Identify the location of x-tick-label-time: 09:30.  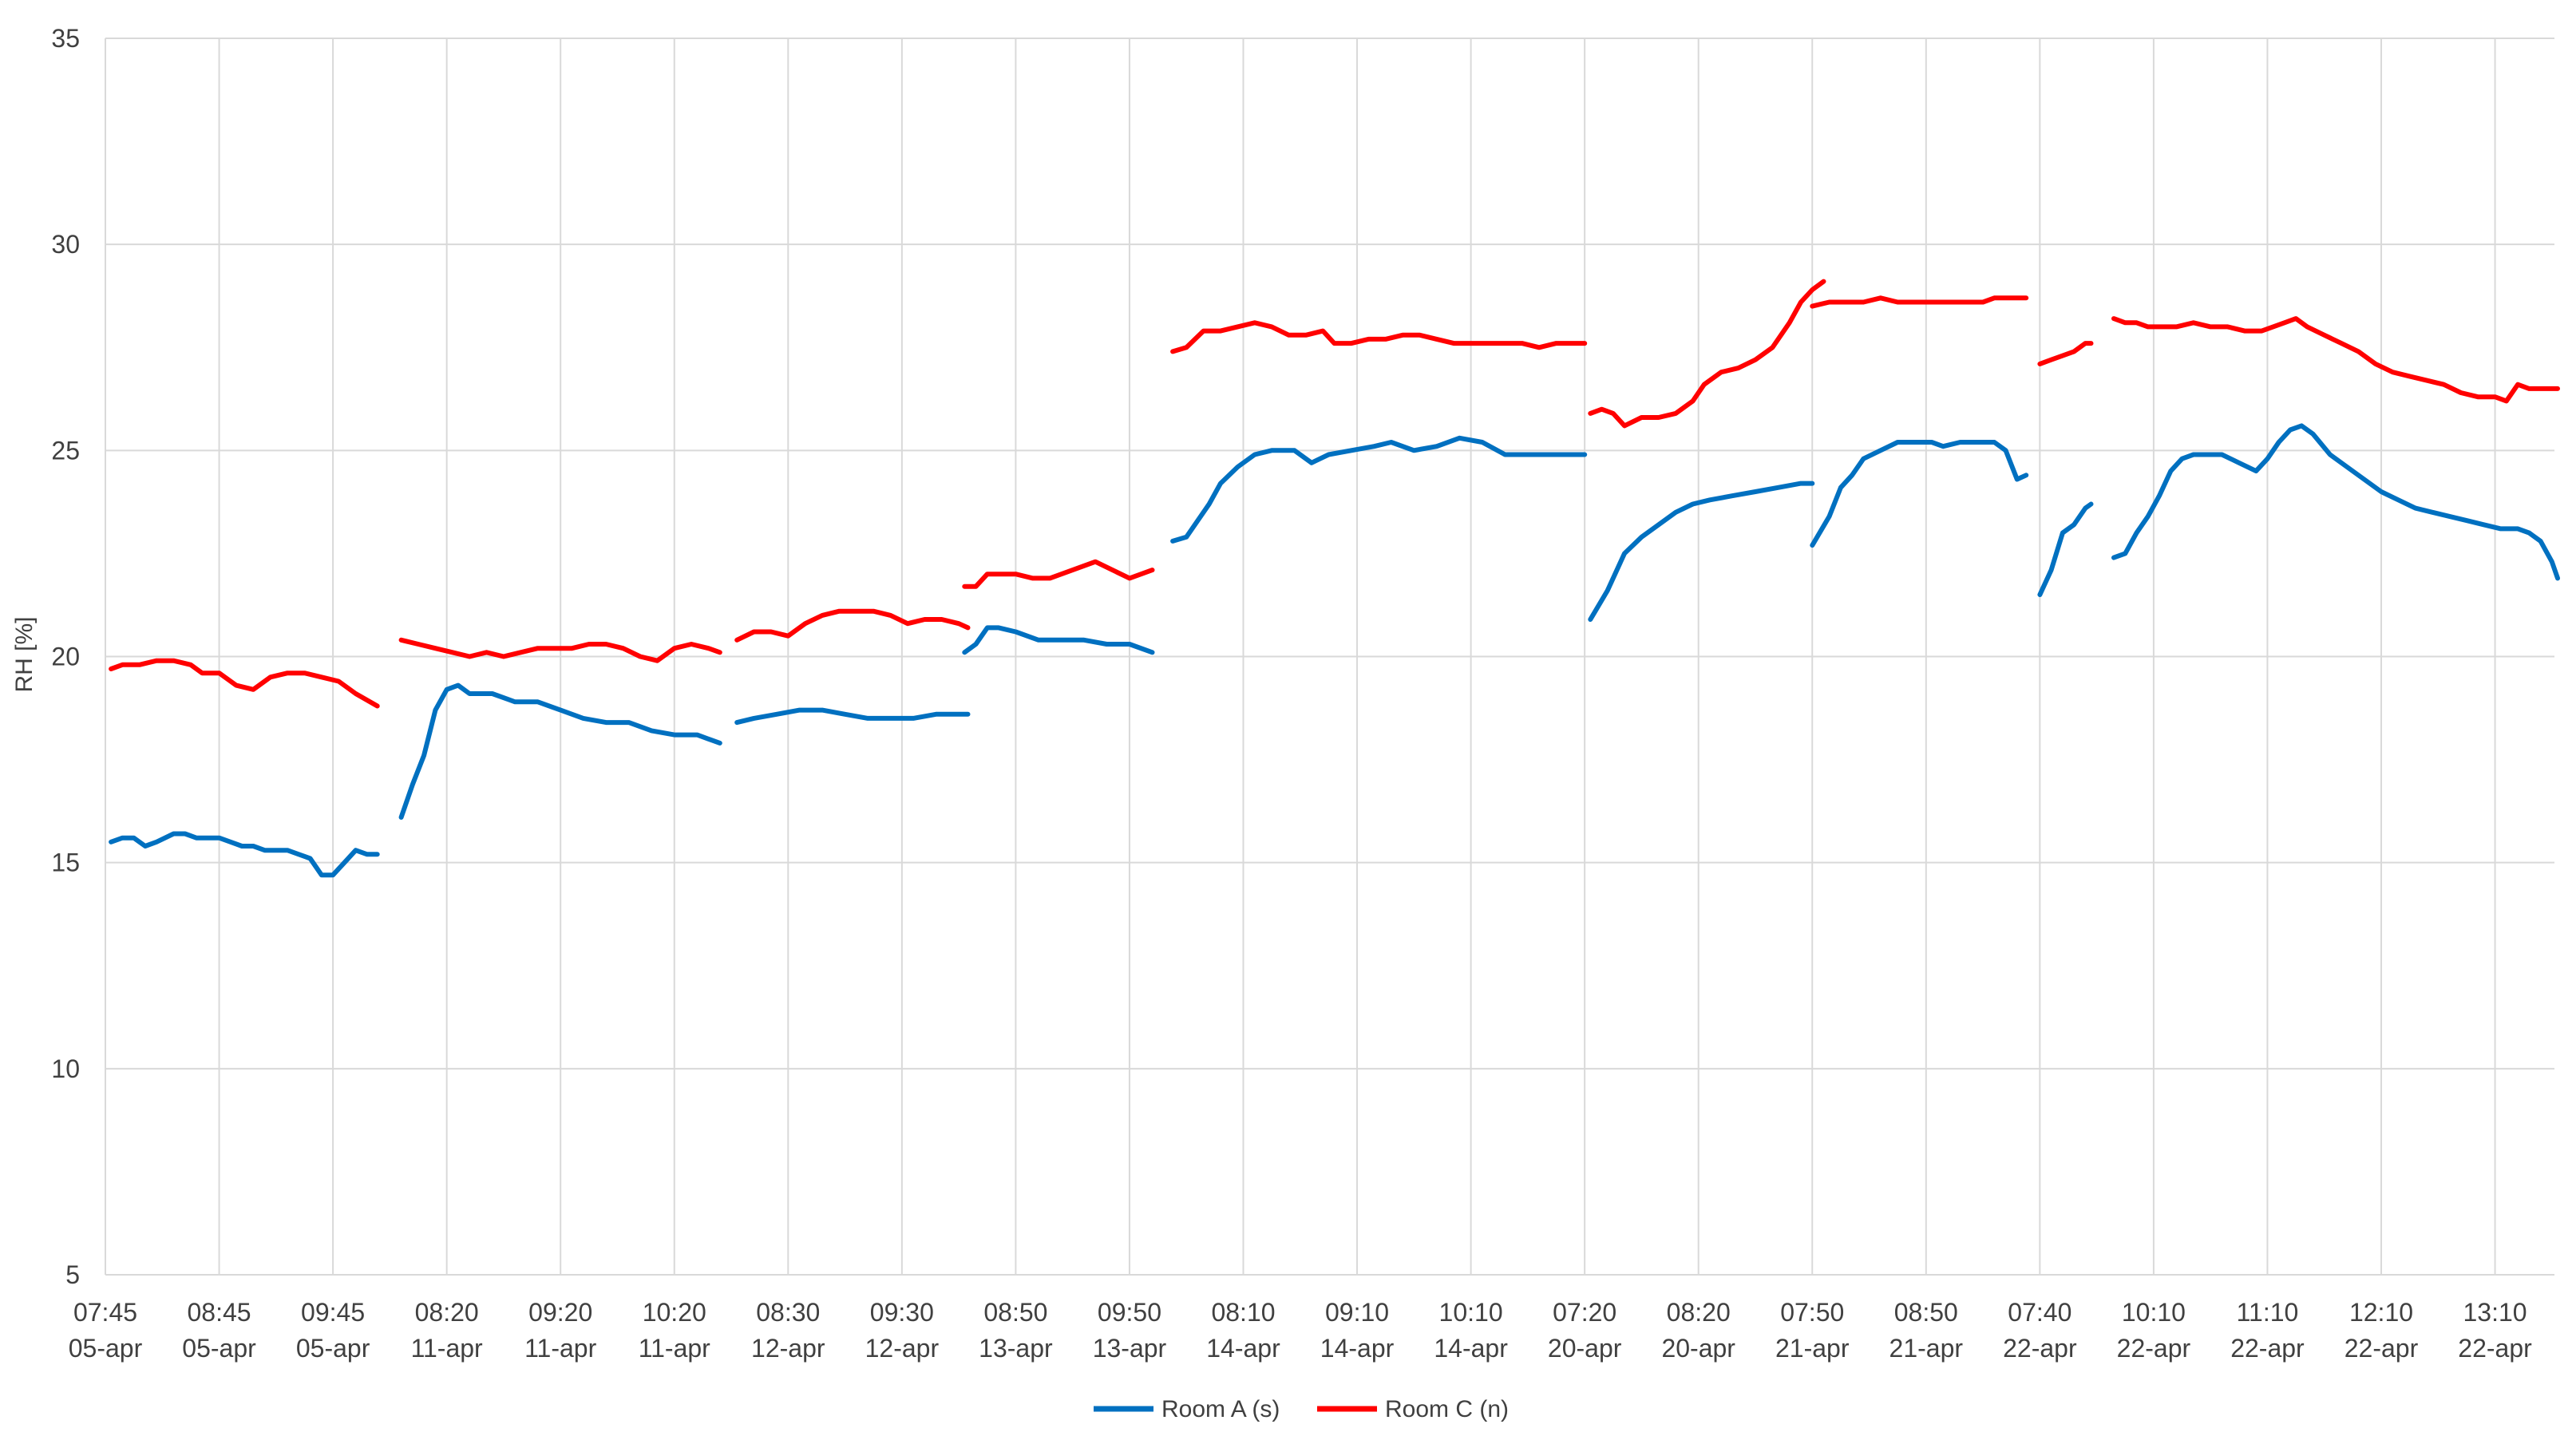
(902, 1312).